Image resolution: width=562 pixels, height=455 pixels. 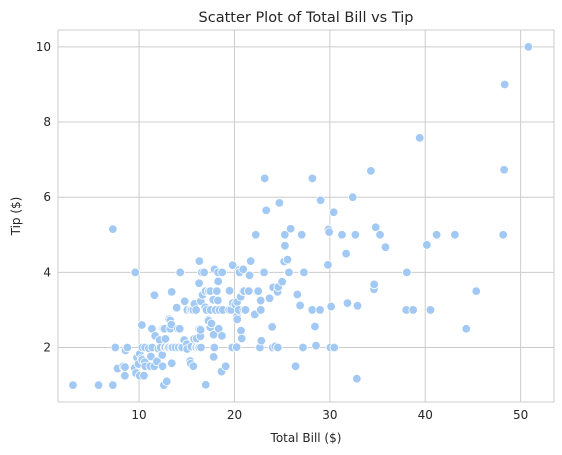 I want to click on y-tick-label: 2, so click(x=47, y=348).